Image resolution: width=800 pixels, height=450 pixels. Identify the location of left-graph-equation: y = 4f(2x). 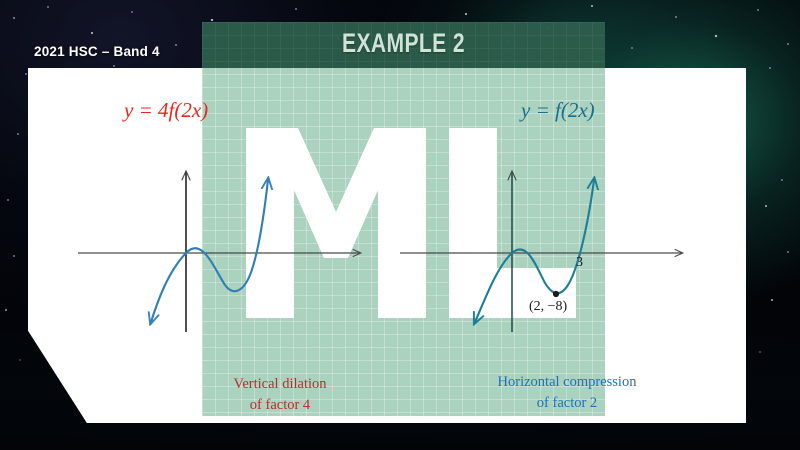
(166, 110).